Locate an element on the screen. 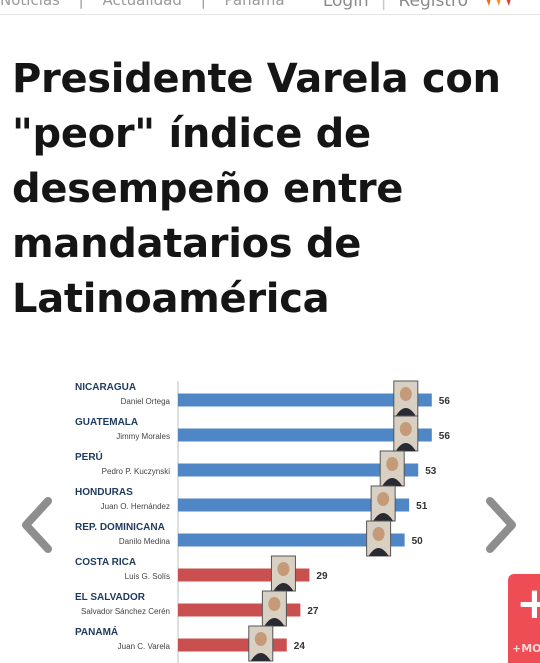 The width and height of the screenshot is (540, 663). next-slide-button is located at coordinates (500, 525).